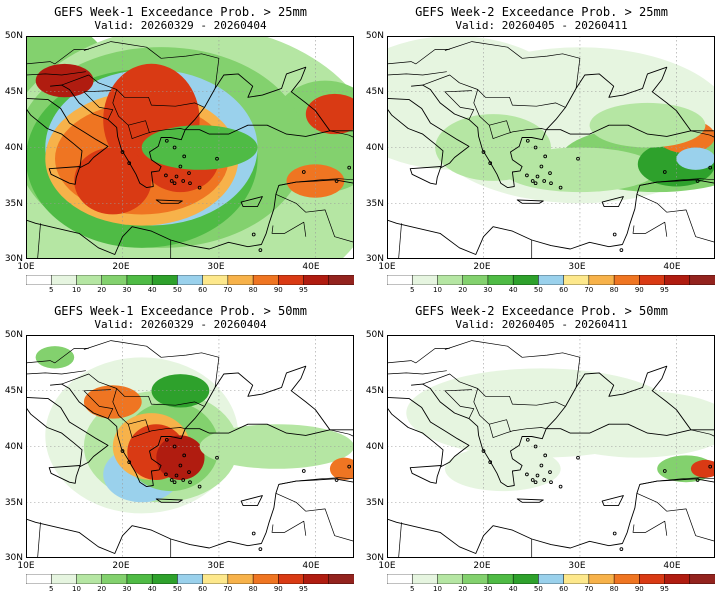 The height and width of the screenshot is (598, 722). What do you see at coordinates (672, 566) in the screenshot?
I see `lon-label: 40E` at bounding box center [672, 566].